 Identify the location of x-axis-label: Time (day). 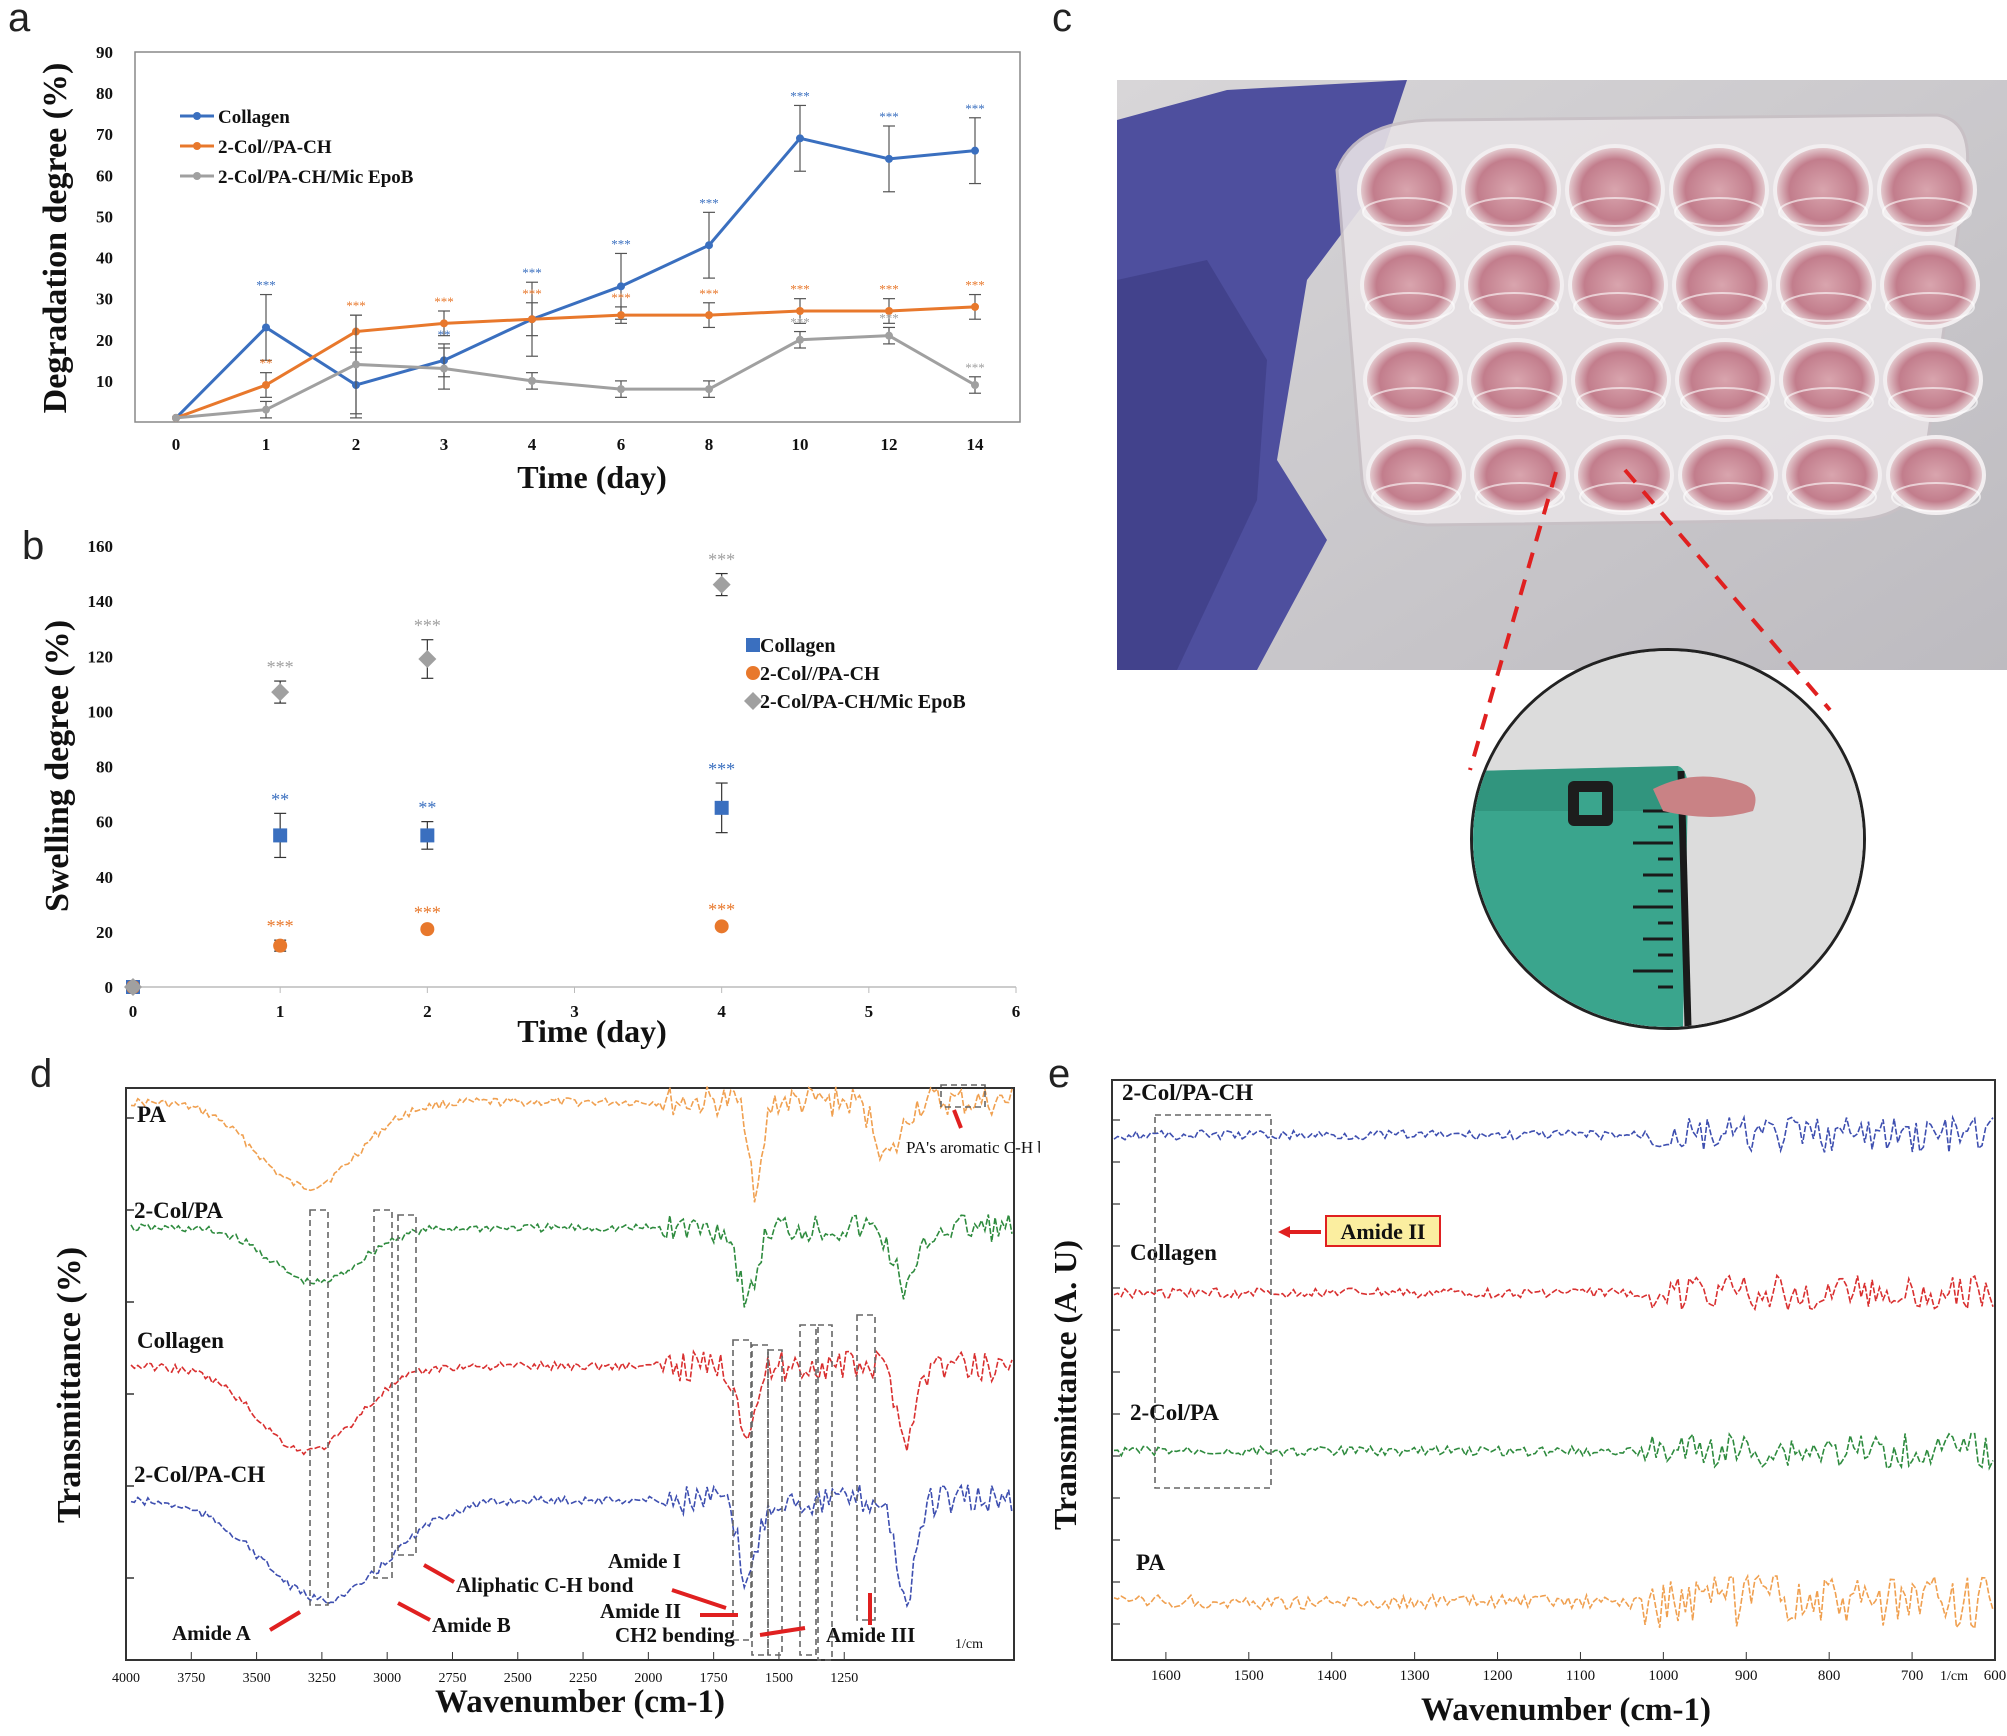
(592, 477).